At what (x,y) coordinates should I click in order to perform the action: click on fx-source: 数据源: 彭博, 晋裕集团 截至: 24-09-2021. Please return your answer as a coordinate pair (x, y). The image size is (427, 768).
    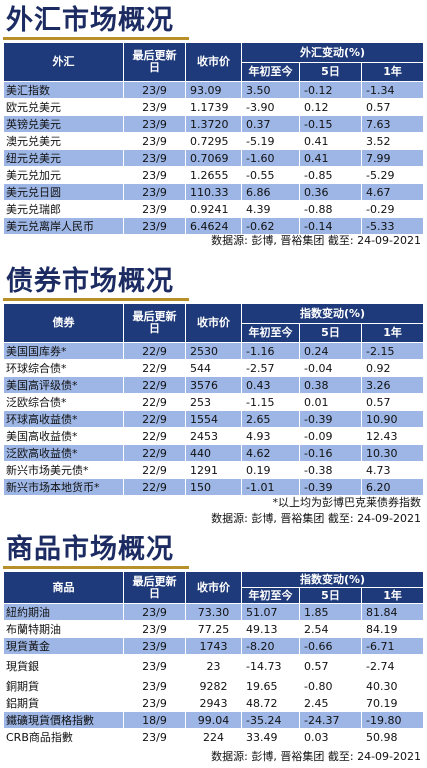
    Looking at the image, I should click on (316, 240).